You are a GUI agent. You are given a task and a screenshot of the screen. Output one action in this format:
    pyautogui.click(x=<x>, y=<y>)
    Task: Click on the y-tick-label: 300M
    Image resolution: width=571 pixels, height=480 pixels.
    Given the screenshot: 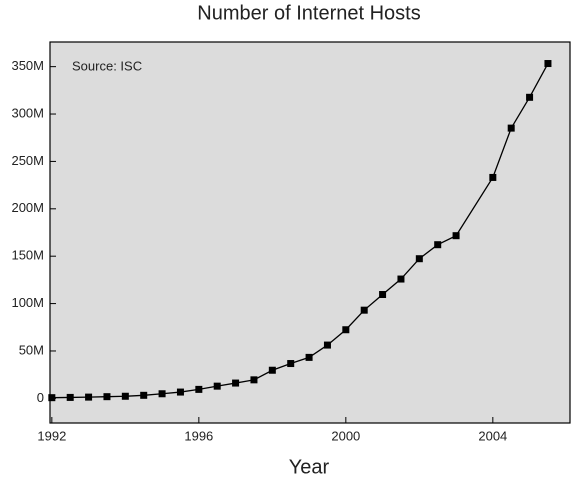 What is the action you would take?
    pyautogui.click(x=27, y=112)
    